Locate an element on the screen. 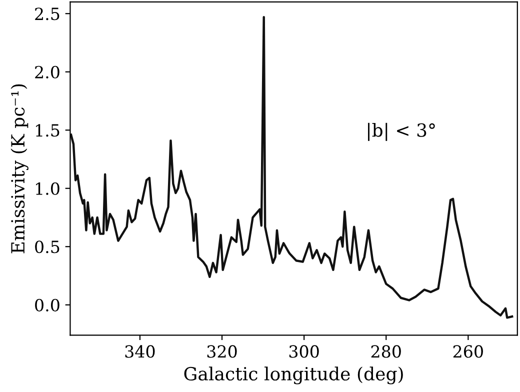  y-axis-title: Emissivity (K pc⁻¹) is located at coordinates (19, 169).